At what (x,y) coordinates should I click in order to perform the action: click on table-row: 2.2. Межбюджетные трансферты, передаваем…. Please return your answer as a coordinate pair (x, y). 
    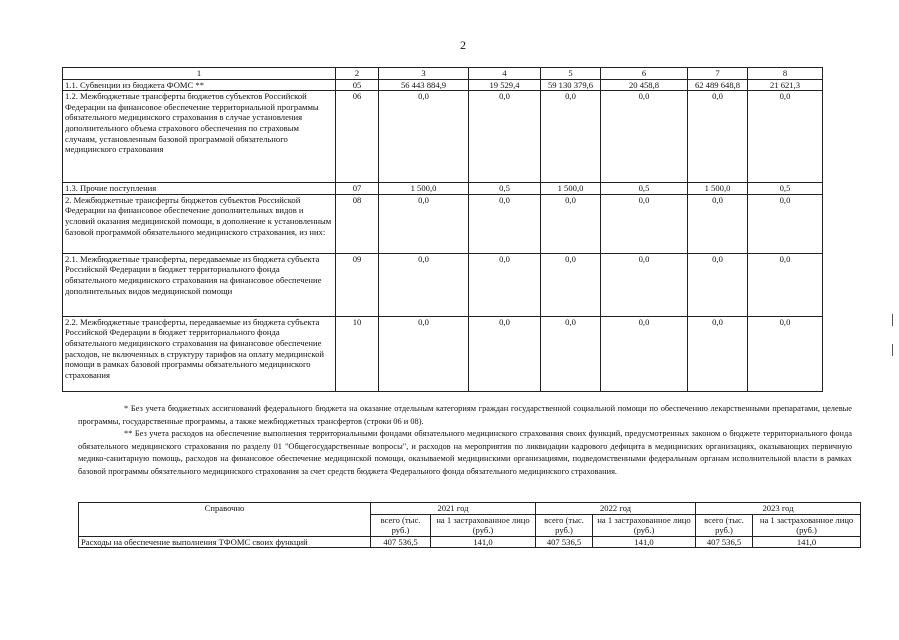
    Looking at the image, I should click on (442, 353).